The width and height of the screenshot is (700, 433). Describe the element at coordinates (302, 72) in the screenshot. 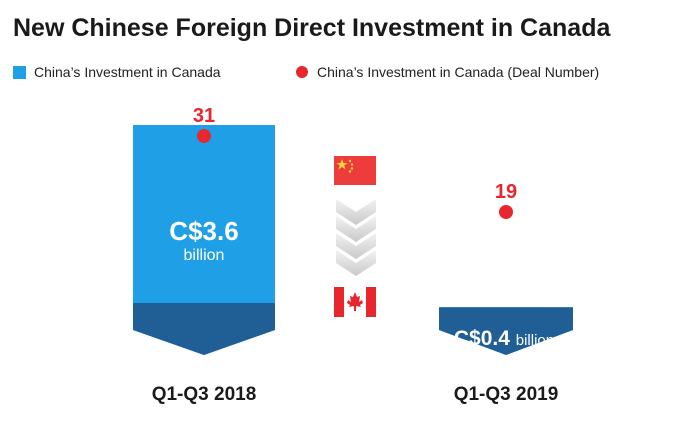

I see `legend-swatch-deal-number` at that location.